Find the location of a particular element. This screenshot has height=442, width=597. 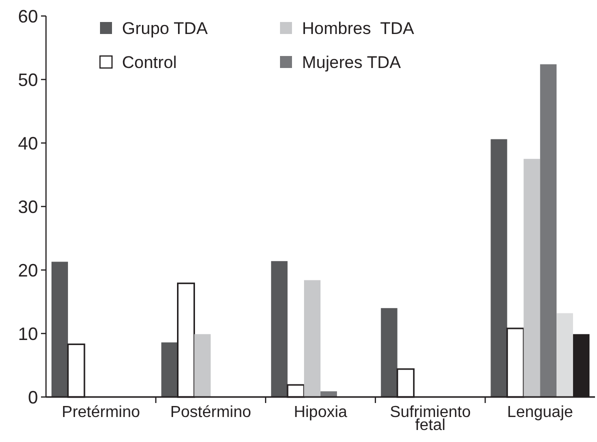

y-tick-label: 20 is located at coordinates (28, 270).